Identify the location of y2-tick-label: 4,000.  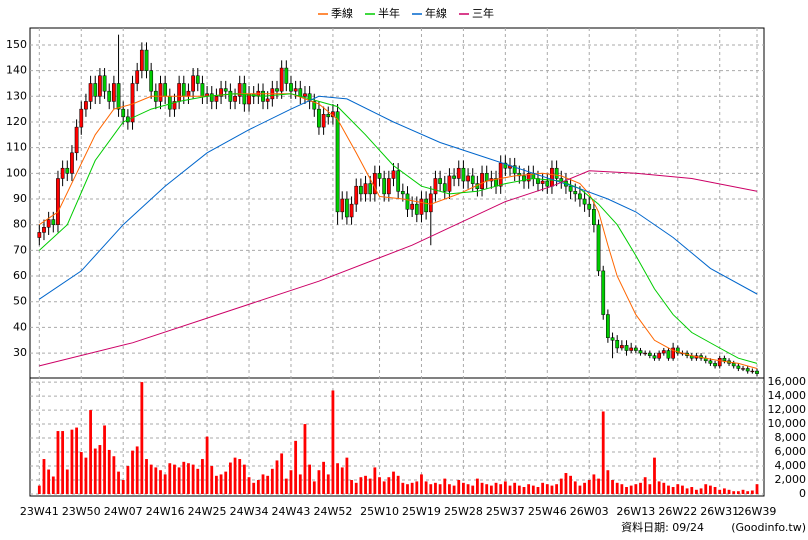
(791, 465).